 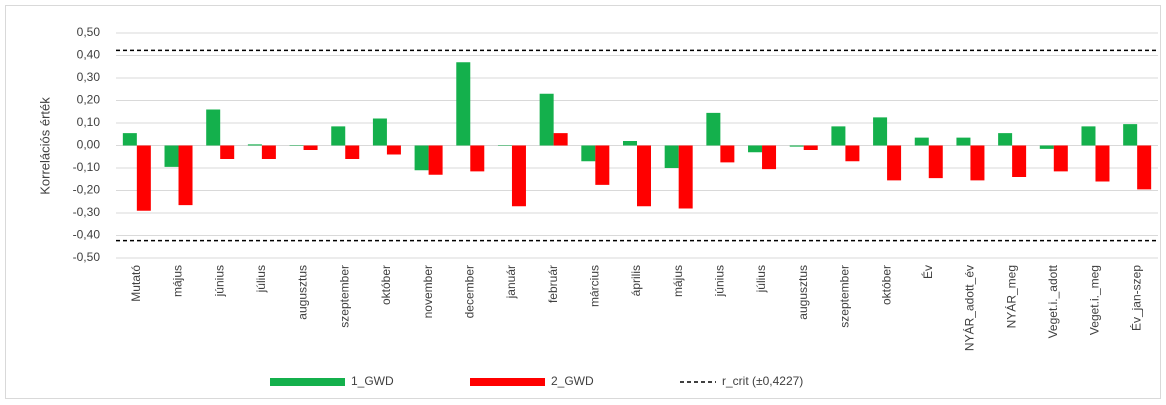 What do you see at coordinates (1135, 298) in the screenshot?
I see `x-tick-label: Év_jan-szep` at bounding box center [1135, 298].